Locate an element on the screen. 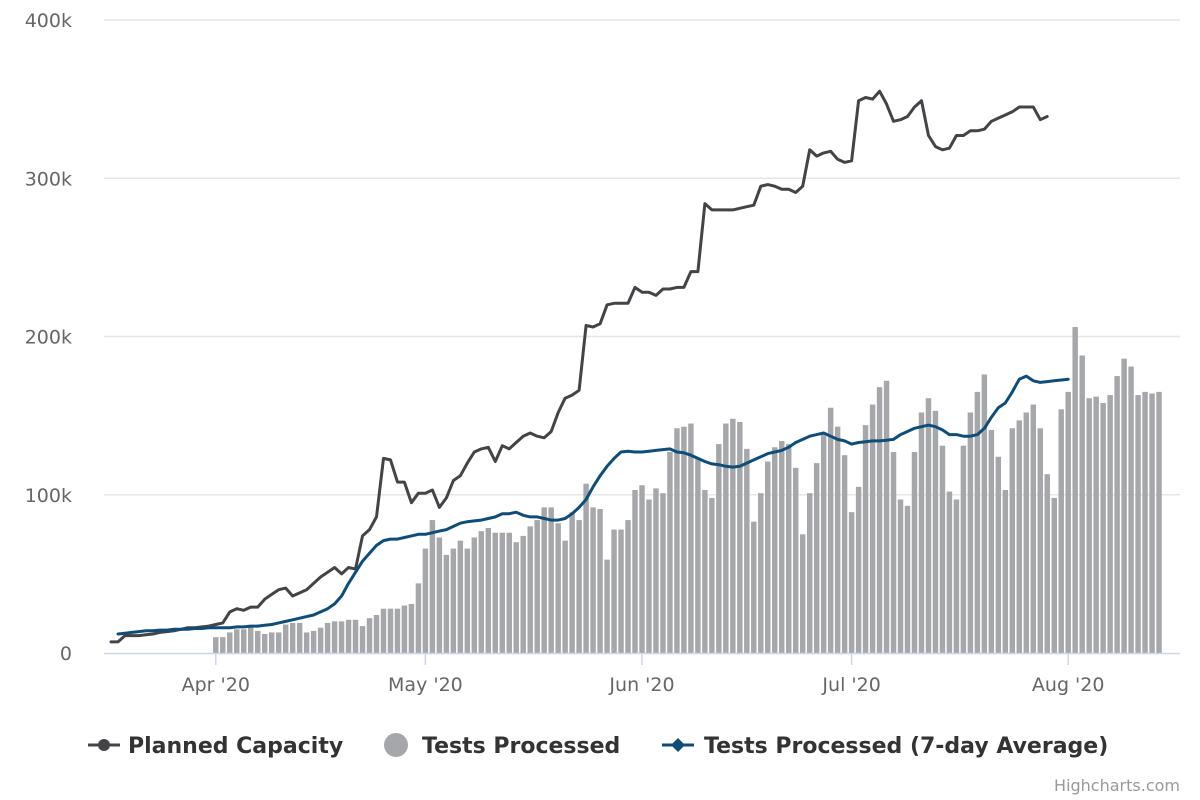 This screenshot has width=1200, height=800. legend-item: Planned Capacity is located at coordinates (215, 746).